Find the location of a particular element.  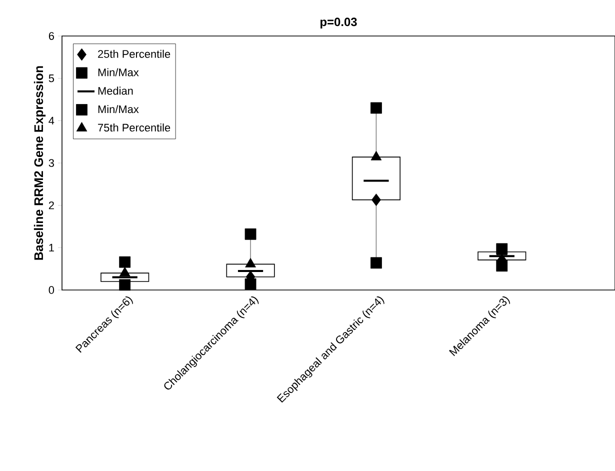

legend-label: 25th Percentile is located at coordinates (134, 54).